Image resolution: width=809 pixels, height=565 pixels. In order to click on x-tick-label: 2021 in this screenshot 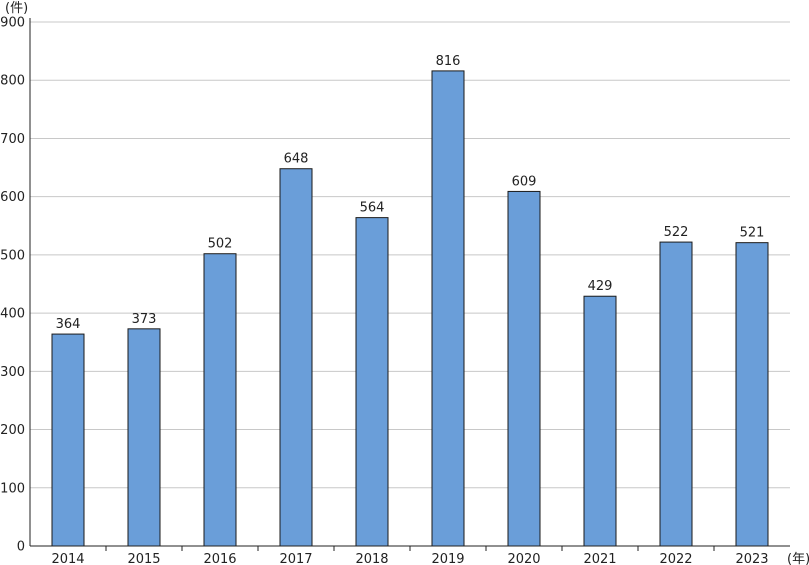, I will do `click(599, 558)`.